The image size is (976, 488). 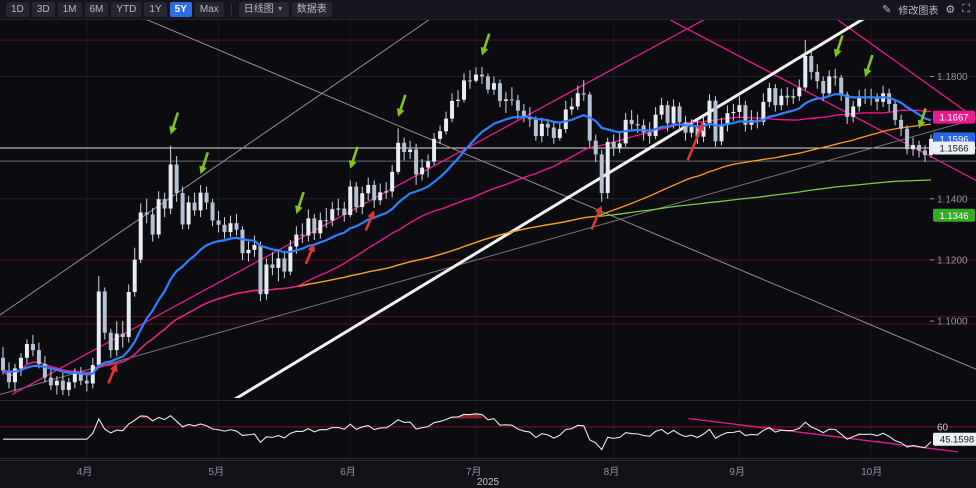 I want to click on rsi-overbought-fill, so click(x=311, y=416).